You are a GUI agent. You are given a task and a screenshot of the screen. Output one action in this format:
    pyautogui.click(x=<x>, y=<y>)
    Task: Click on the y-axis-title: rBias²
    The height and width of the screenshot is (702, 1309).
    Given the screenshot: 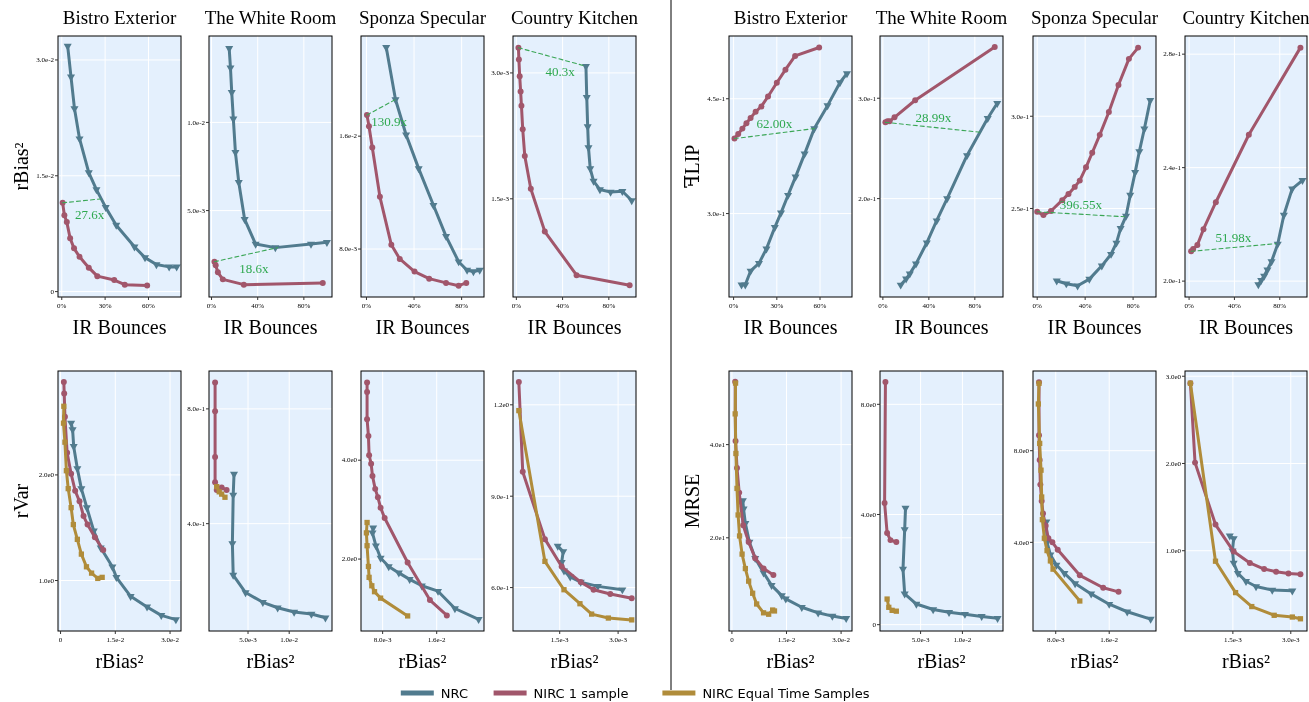 What is the action you would take?
    pyautogui.click(x=21, y=166)
    